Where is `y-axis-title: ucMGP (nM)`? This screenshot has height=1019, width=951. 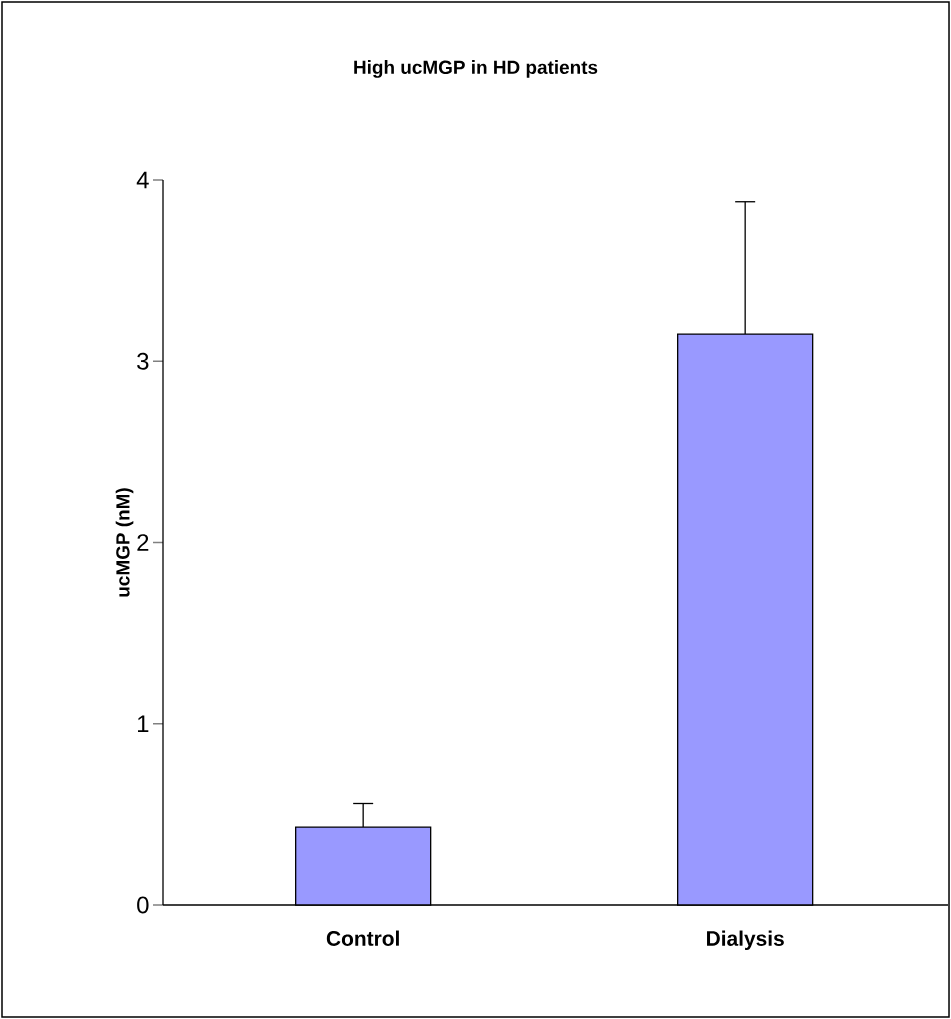
y-axis-title: ucMGP (nM) is located at coordinates (124, 542).